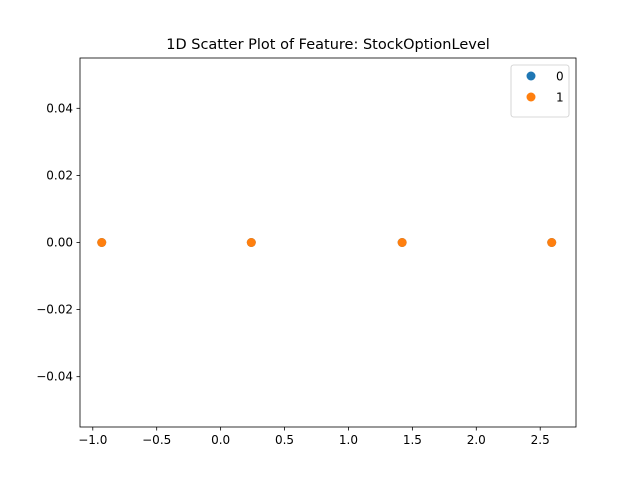 The image size is (640, 480). Describe the element at coordinates (220, 440) in the screenshot. I see `x-tick-label: 0.0` at that location.